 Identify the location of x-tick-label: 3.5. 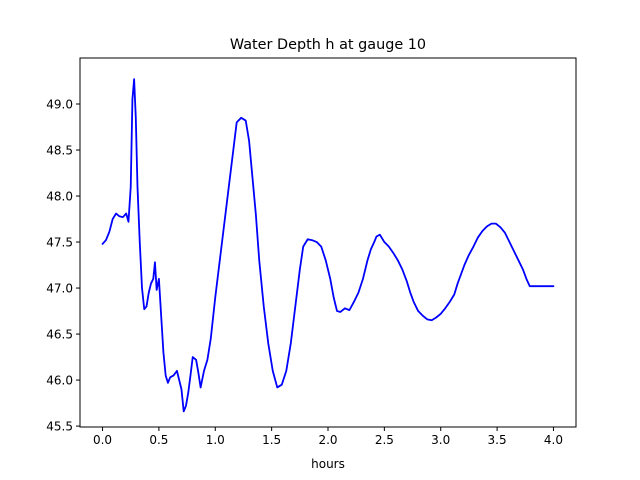
(497, 440).